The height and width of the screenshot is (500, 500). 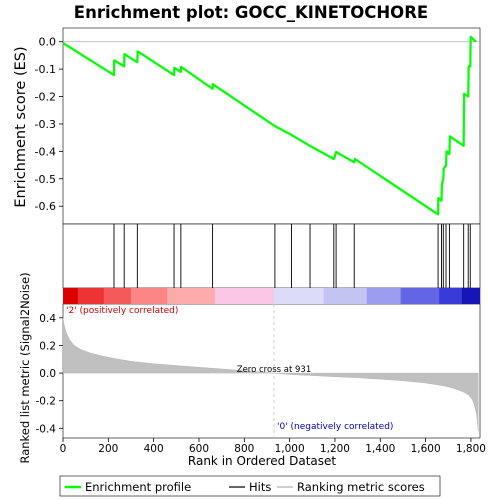 I want to click on es-tick-label: -0.1, so click(x=45, y=69).